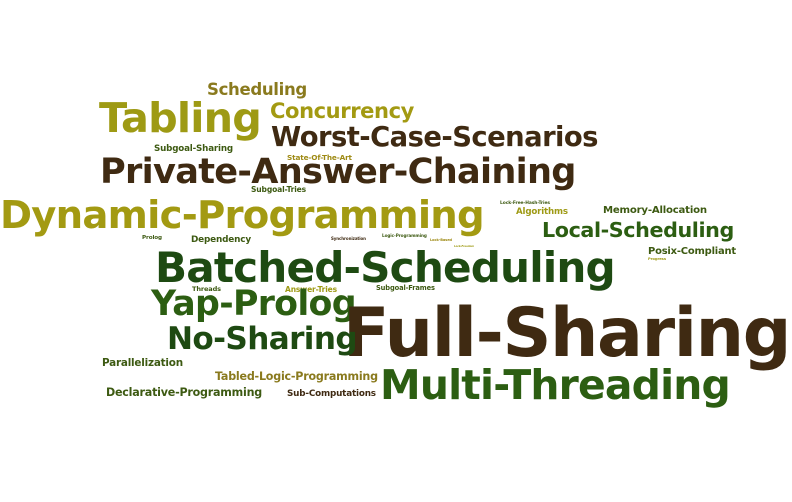  I want to click on word-progress: Progress, so click(657, 259).